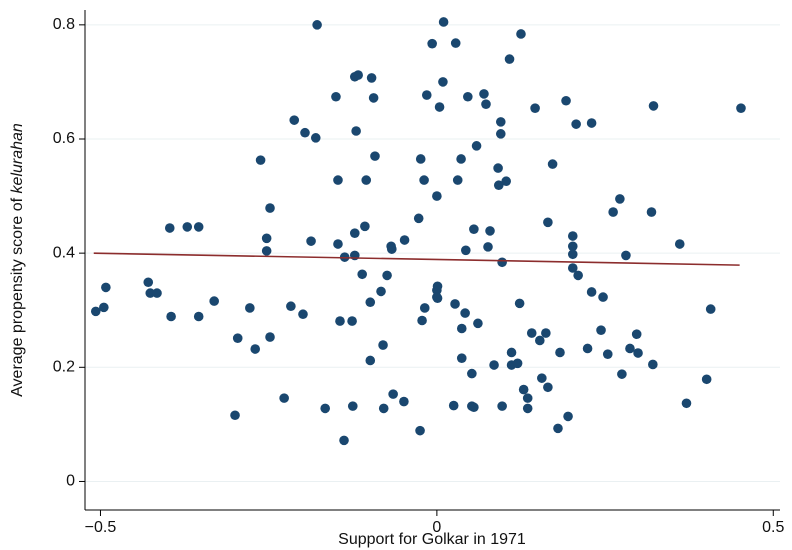 Image resolution: width=792 pixels, height=550 pixels. What do you see at coordinates (64, 24) in the screenshot?
I see `y-tick-label: 0.8` at bounding box center [64, 24].